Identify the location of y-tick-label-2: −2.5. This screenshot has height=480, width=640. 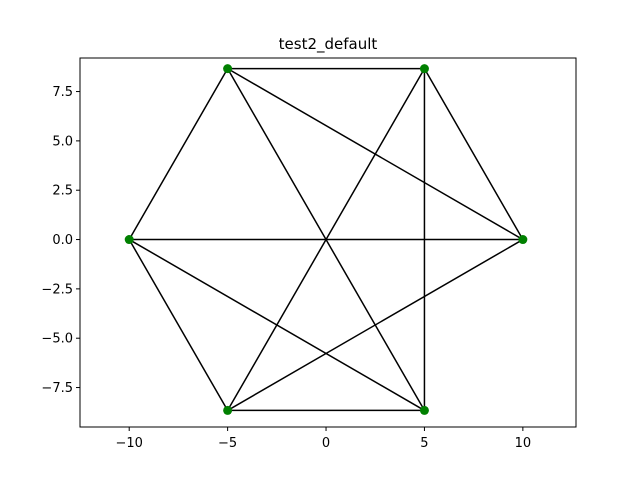
(57, 289).